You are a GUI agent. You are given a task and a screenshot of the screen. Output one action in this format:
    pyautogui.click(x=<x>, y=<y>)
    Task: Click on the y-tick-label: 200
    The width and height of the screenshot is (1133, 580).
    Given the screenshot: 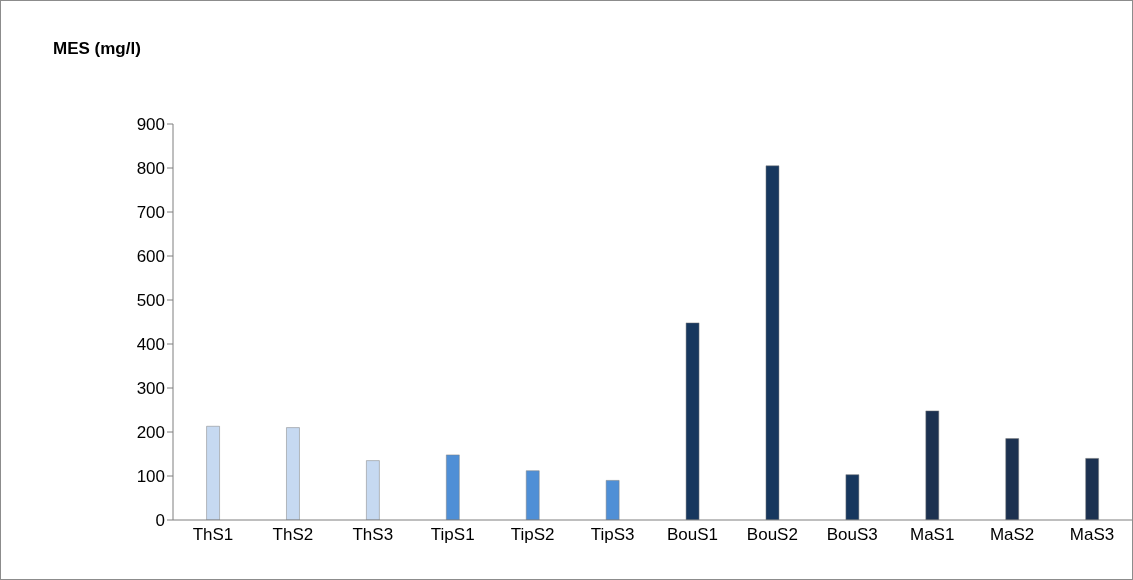 What is the action you would take?
    pyautogui.click(x=150, y=433)
    